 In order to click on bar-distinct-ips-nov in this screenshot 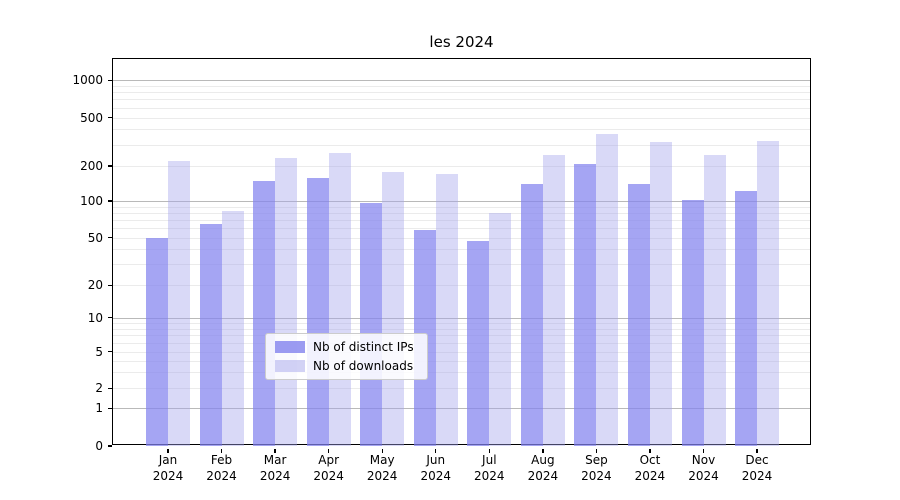, I will do `click(692, 322)`.